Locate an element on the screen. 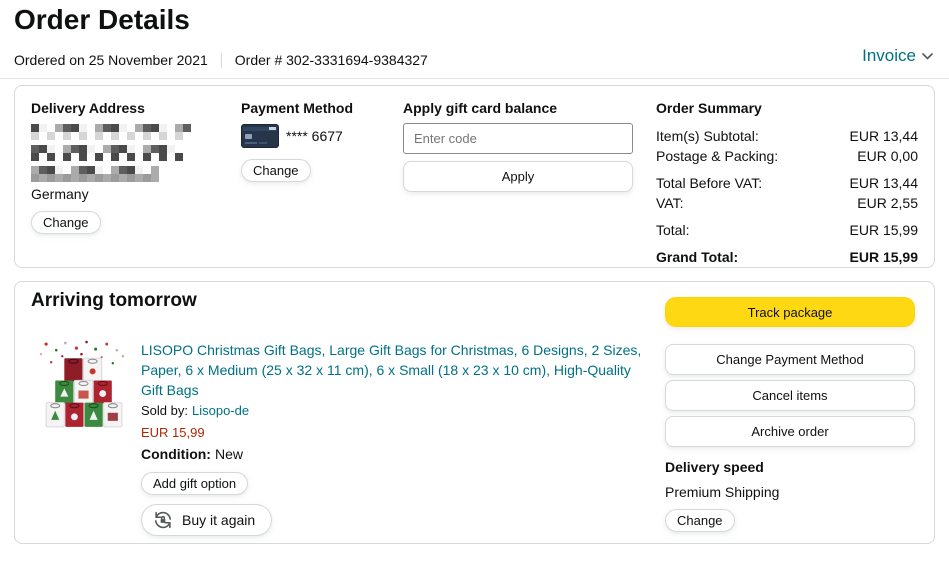  summary-row: Total Before VAT: EUR 13,44 is located at coordinates (787, 183).